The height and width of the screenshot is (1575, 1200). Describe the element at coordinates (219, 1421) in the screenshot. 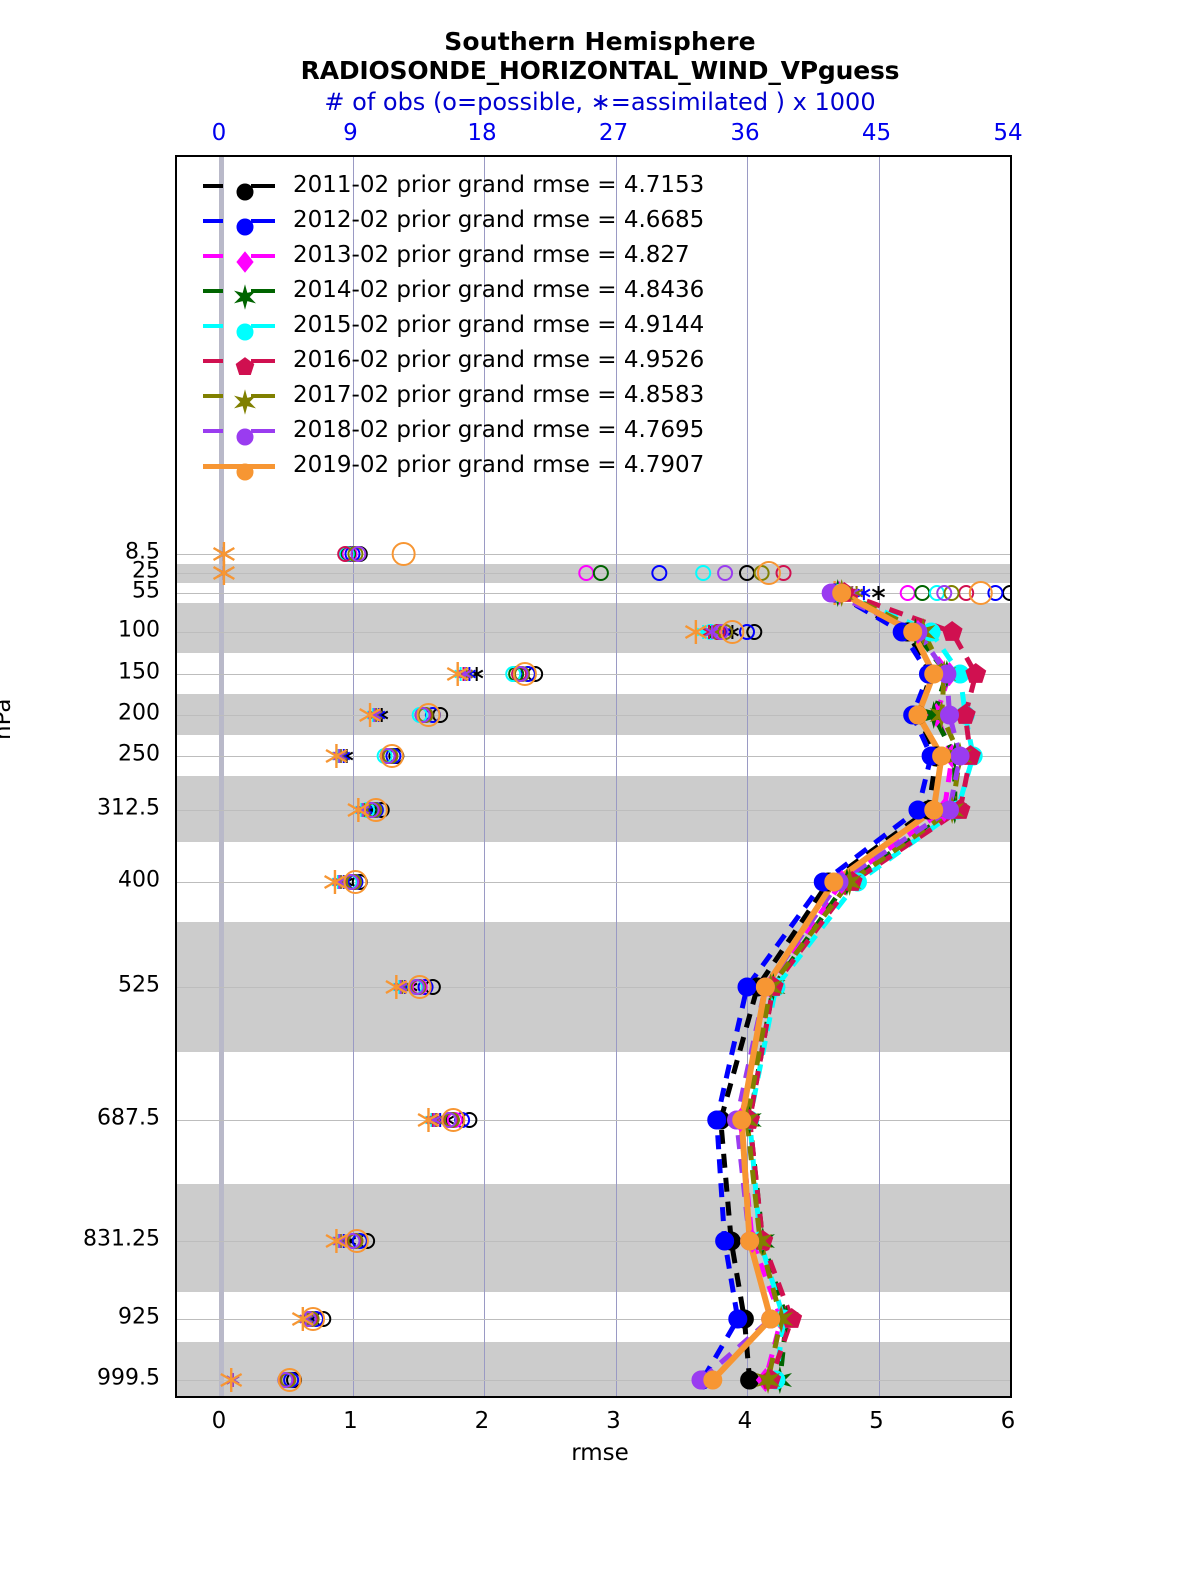

I see `bottom-xtick-0: 0` at that location.